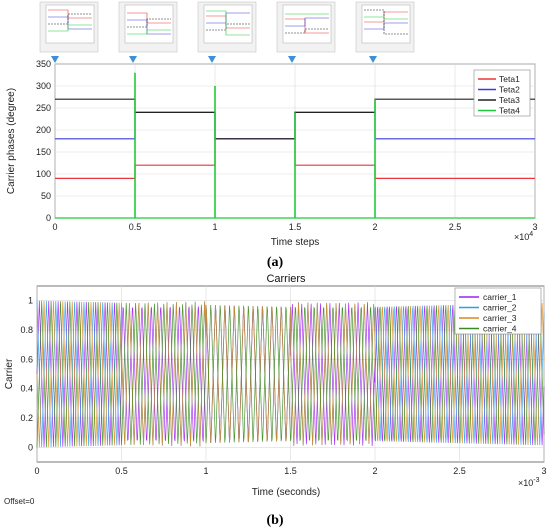  What do you see at coordinates (509, 100) in the screenshot?
I see `chart-a-legend-entry: Teta3` at bounding box center [509, 100].